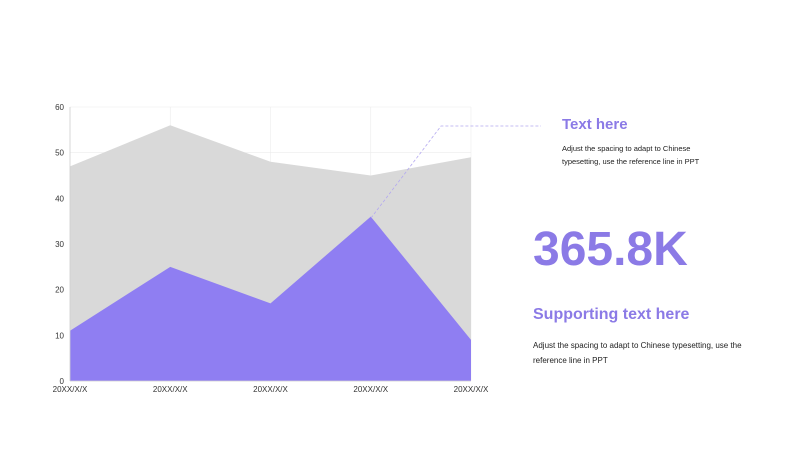 The width and height of the screenshot is (800, 450). What do you see at coordinates (59, 107) in the screenshot?
I see `y-tick-label: 60` at bounding box center [59, 107].